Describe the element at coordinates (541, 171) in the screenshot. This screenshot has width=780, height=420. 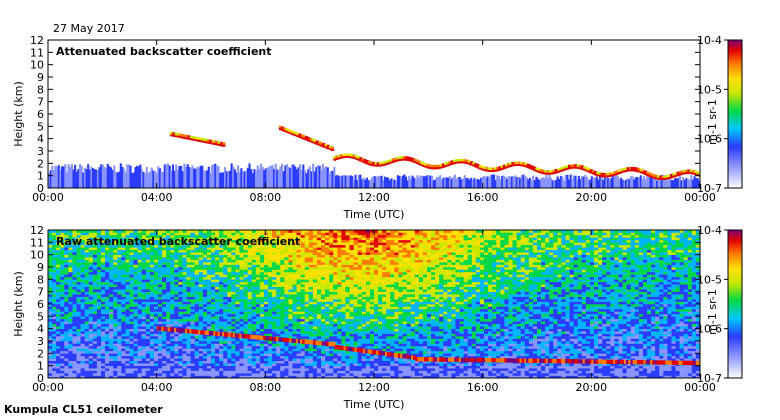
I see `feature-cell` at that location.